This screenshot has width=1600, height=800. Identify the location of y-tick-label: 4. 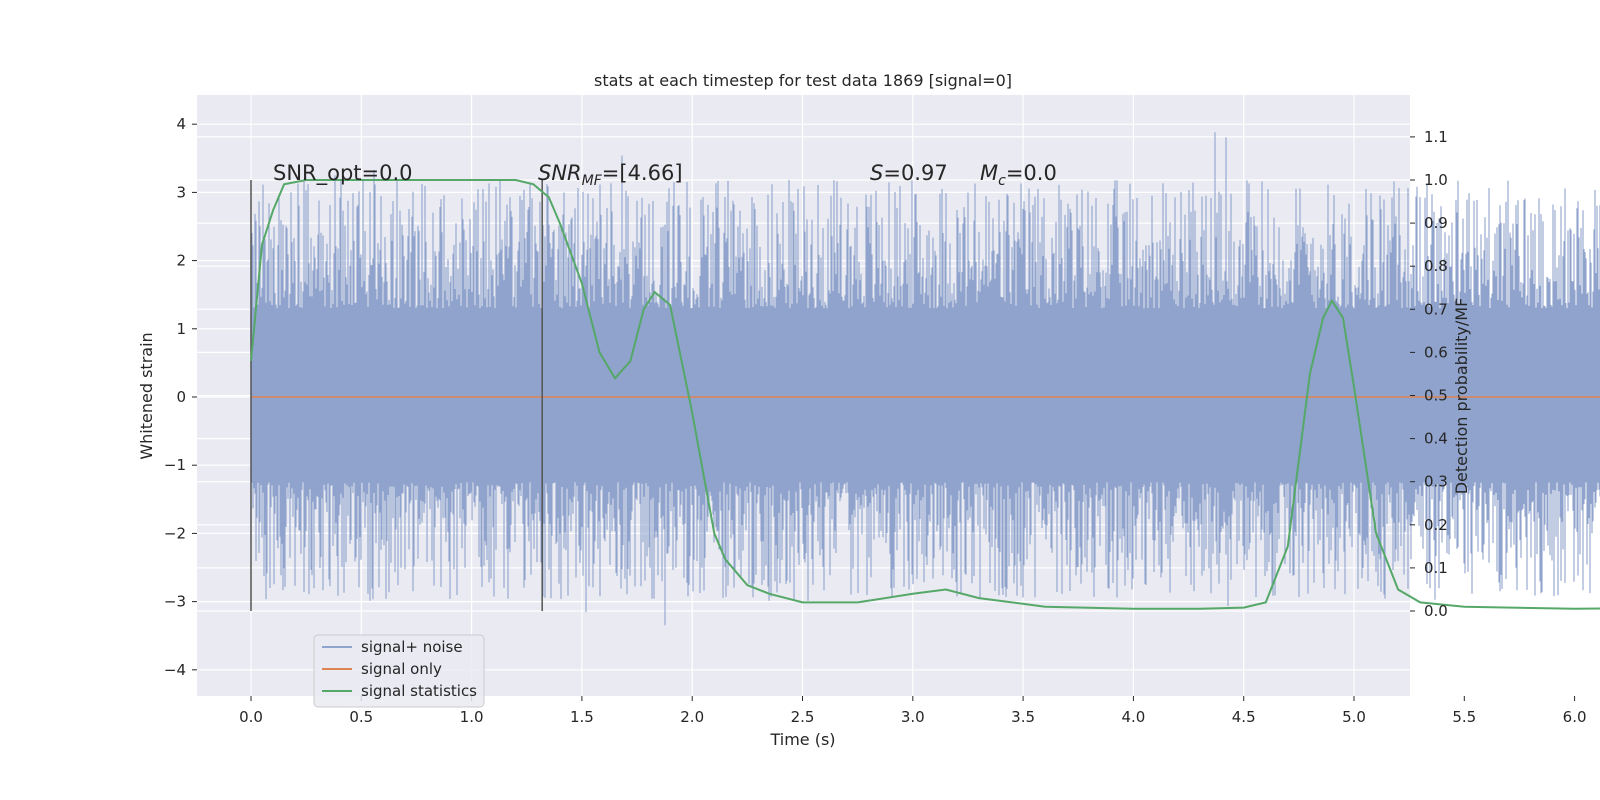
(181, 124).